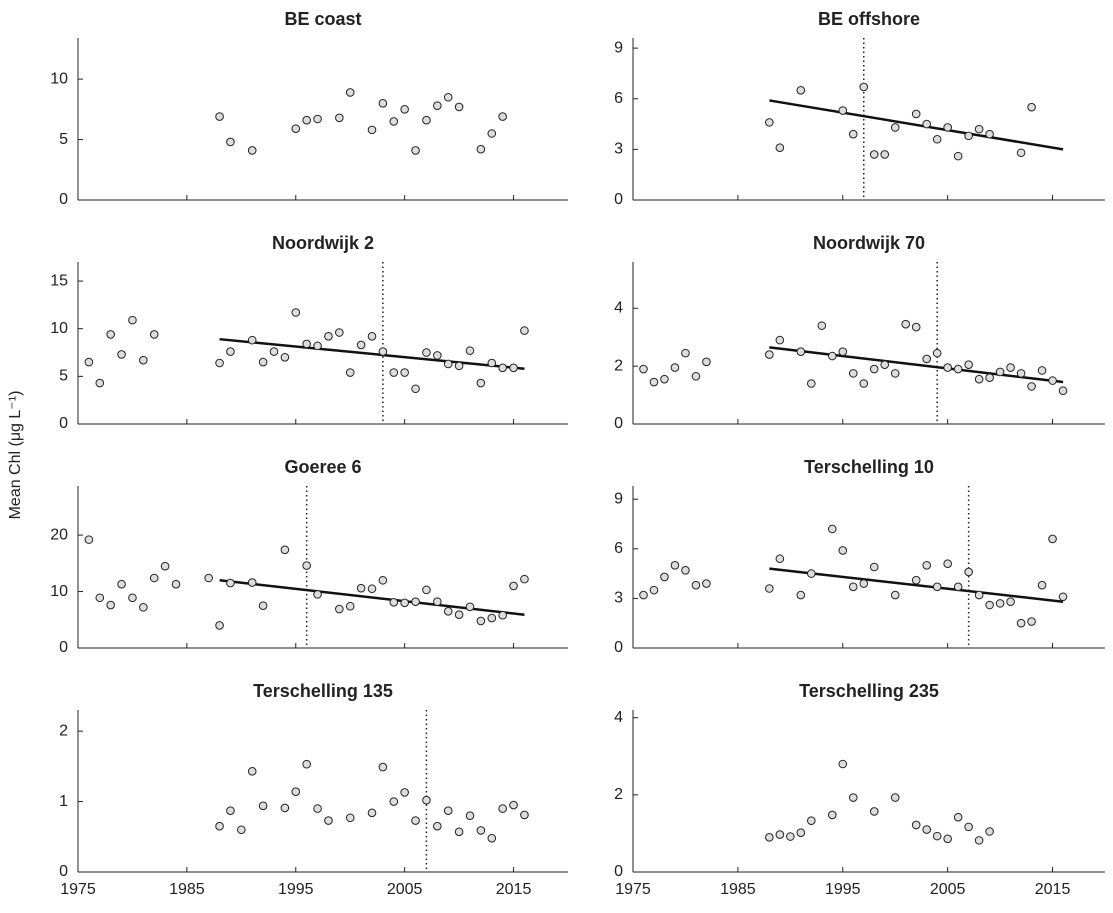 The width and height of the screenshot is (1113, 913). I want to click on trend-line, so click(916, 125).